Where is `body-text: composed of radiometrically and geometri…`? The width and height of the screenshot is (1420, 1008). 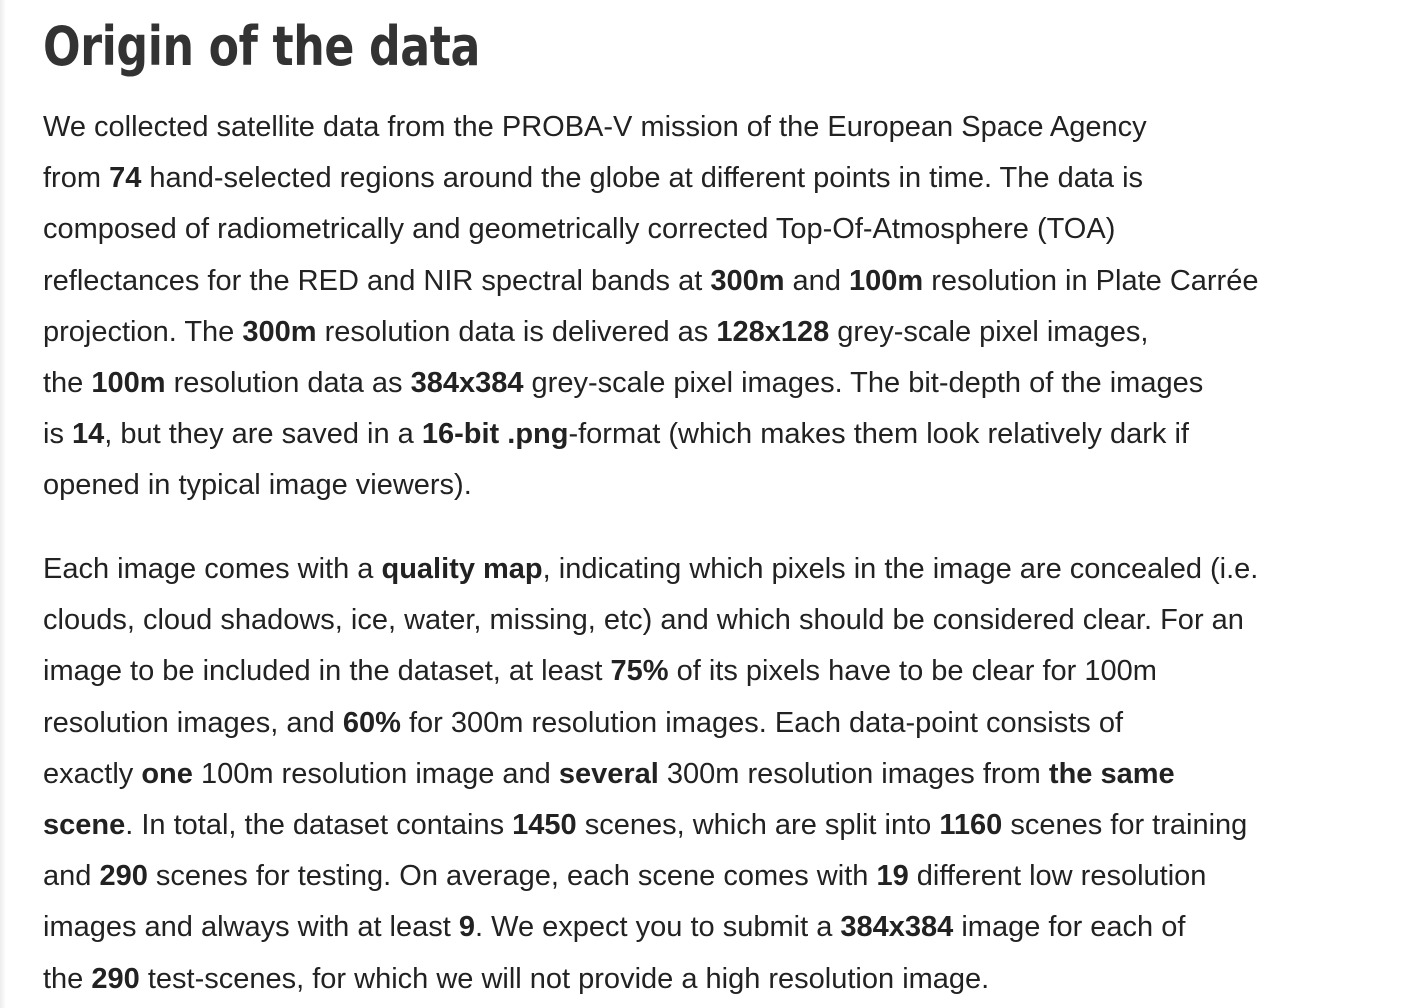
body-text: composed of radiometrically and geometri… is located at coordinates (579, 229).